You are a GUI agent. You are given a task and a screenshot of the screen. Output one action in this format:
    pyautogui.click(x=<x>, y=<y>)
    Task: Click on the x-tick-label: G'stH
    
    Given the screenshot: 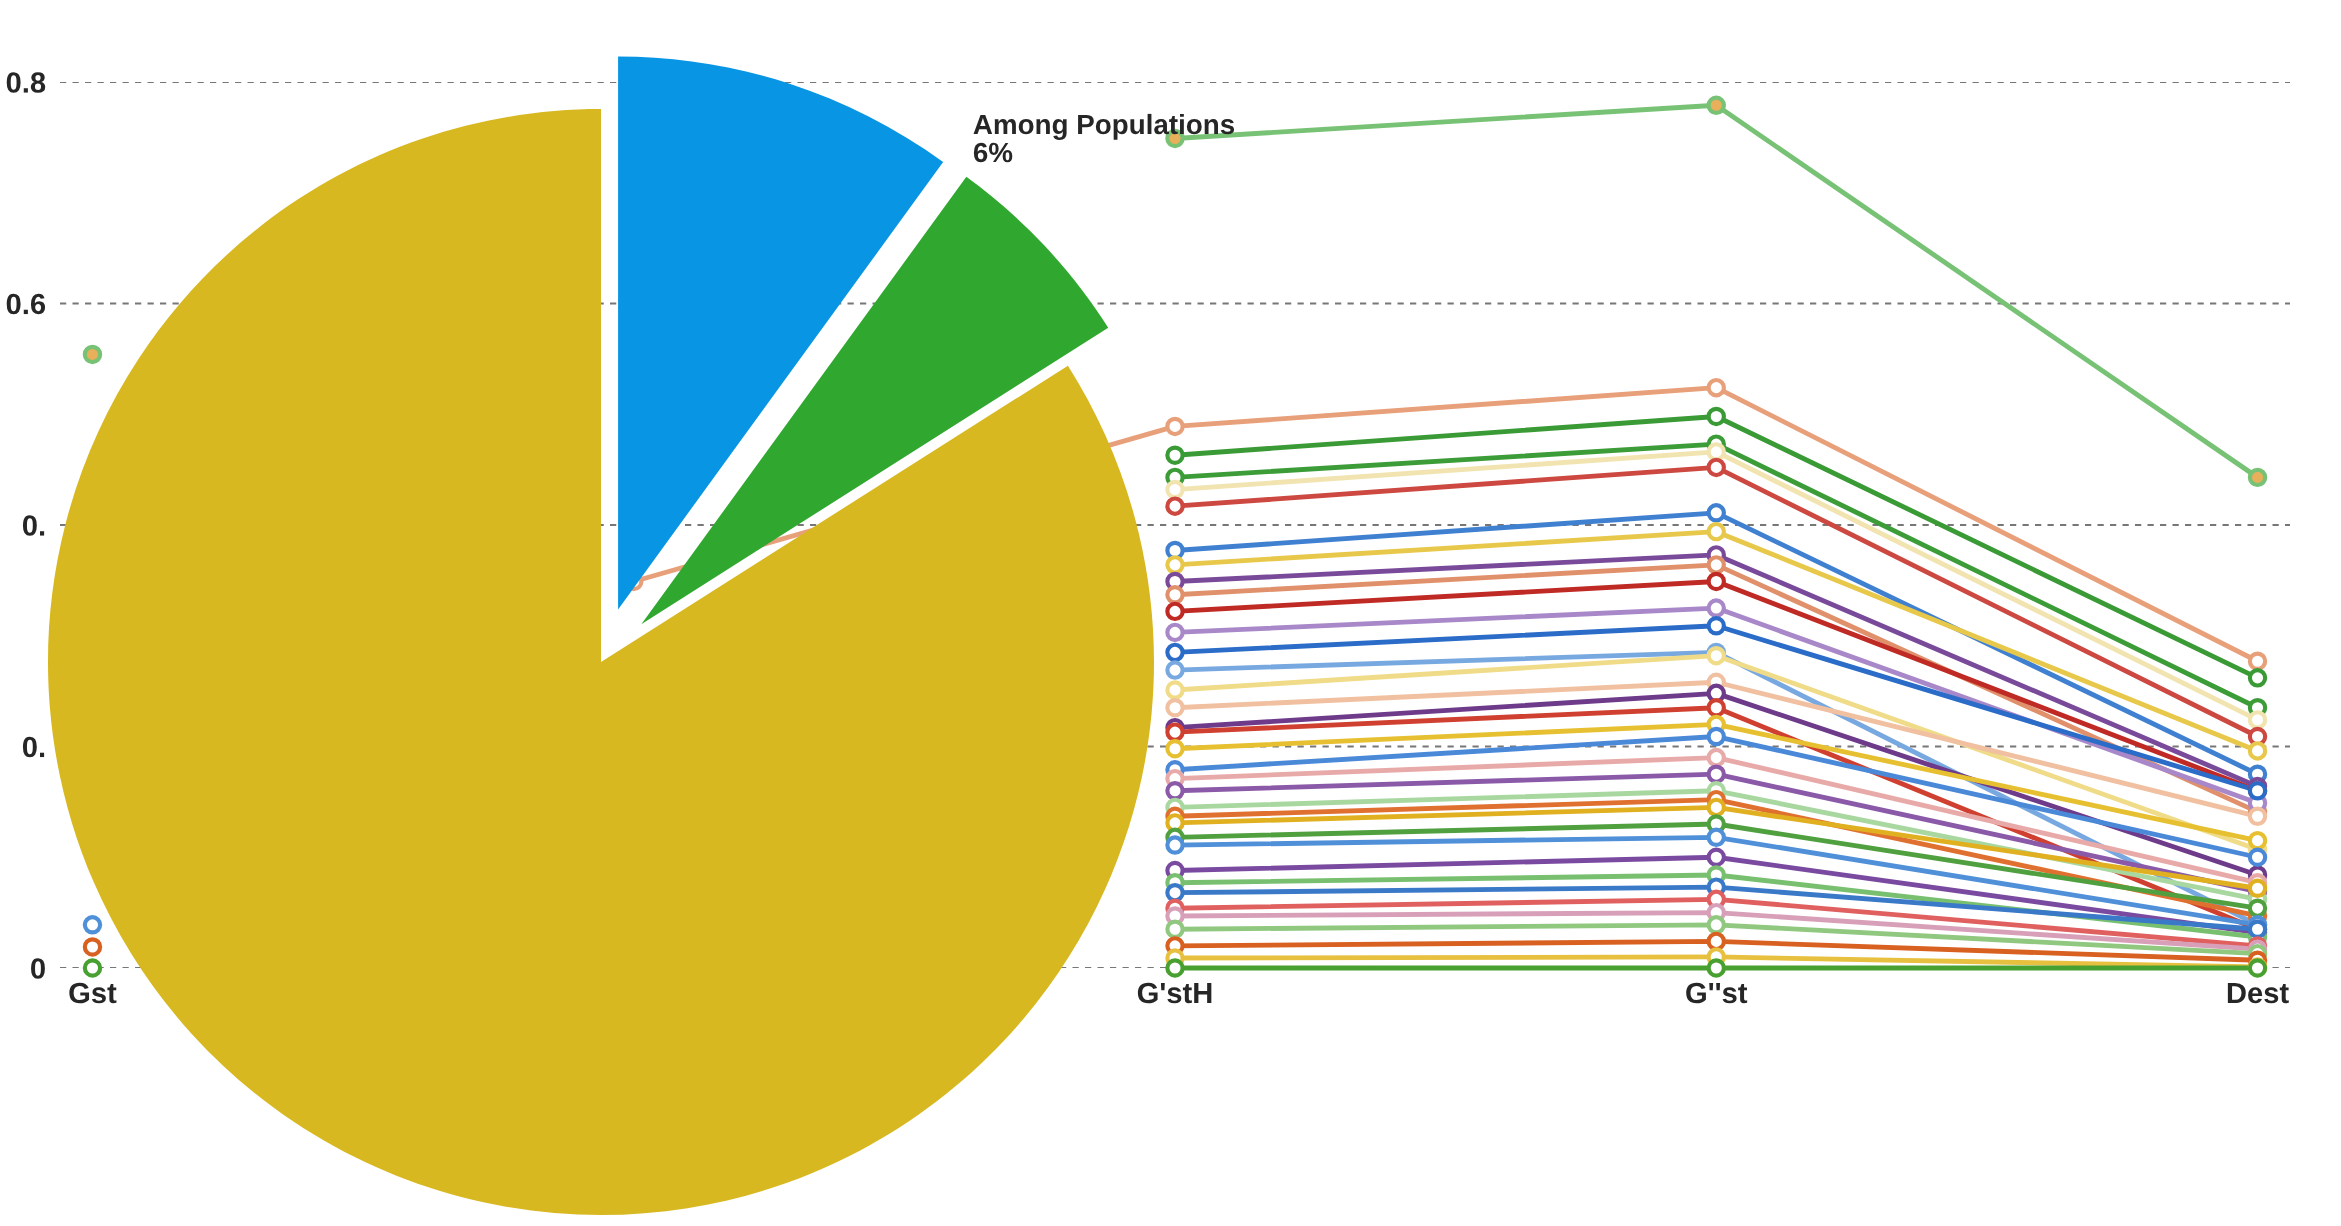 What is the action you would take?
    pyautogui.click(x=1174, y=993)
    